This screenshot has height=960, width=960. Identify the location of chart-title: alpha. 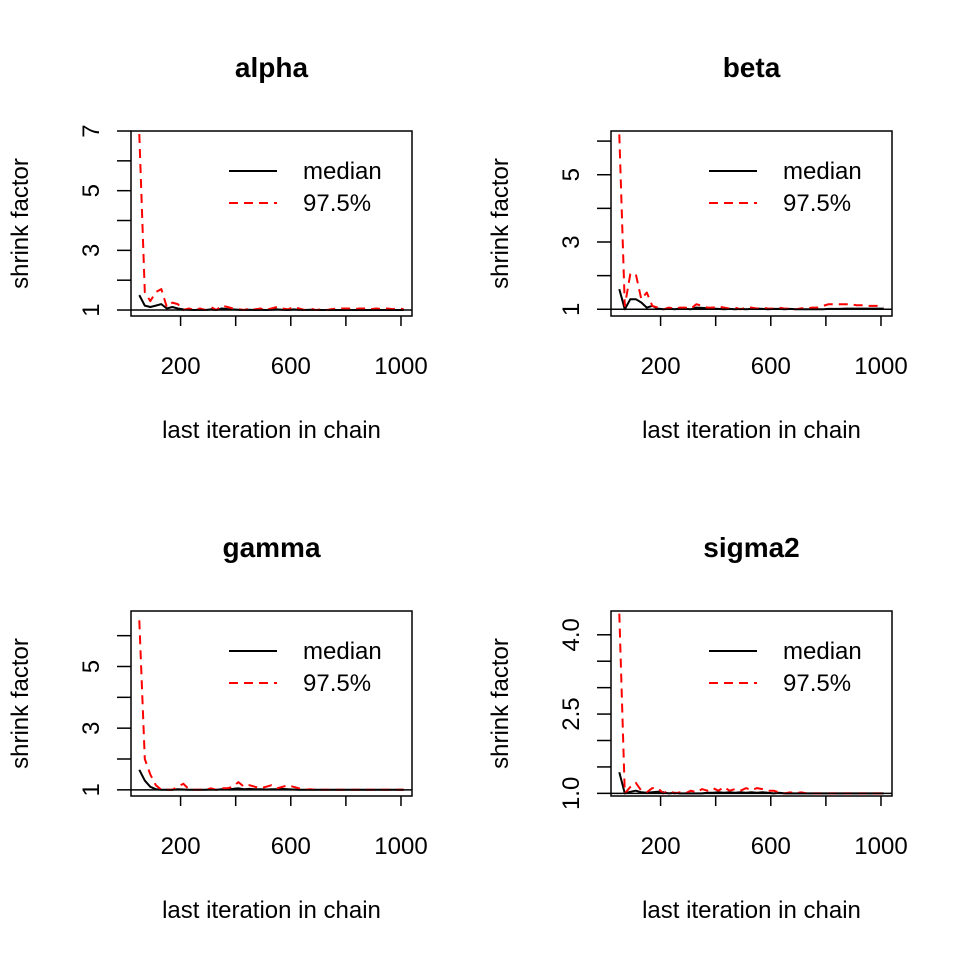
(272, 67).